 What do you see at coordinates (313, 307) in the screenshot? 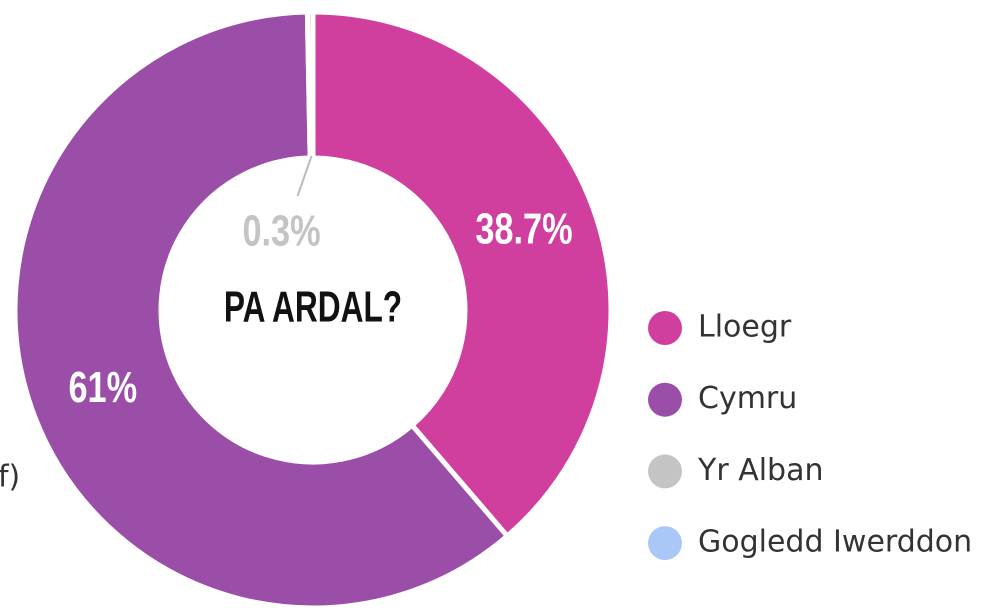
I see `center-label: PA ARDAL?` at bounding box center [313, 307].